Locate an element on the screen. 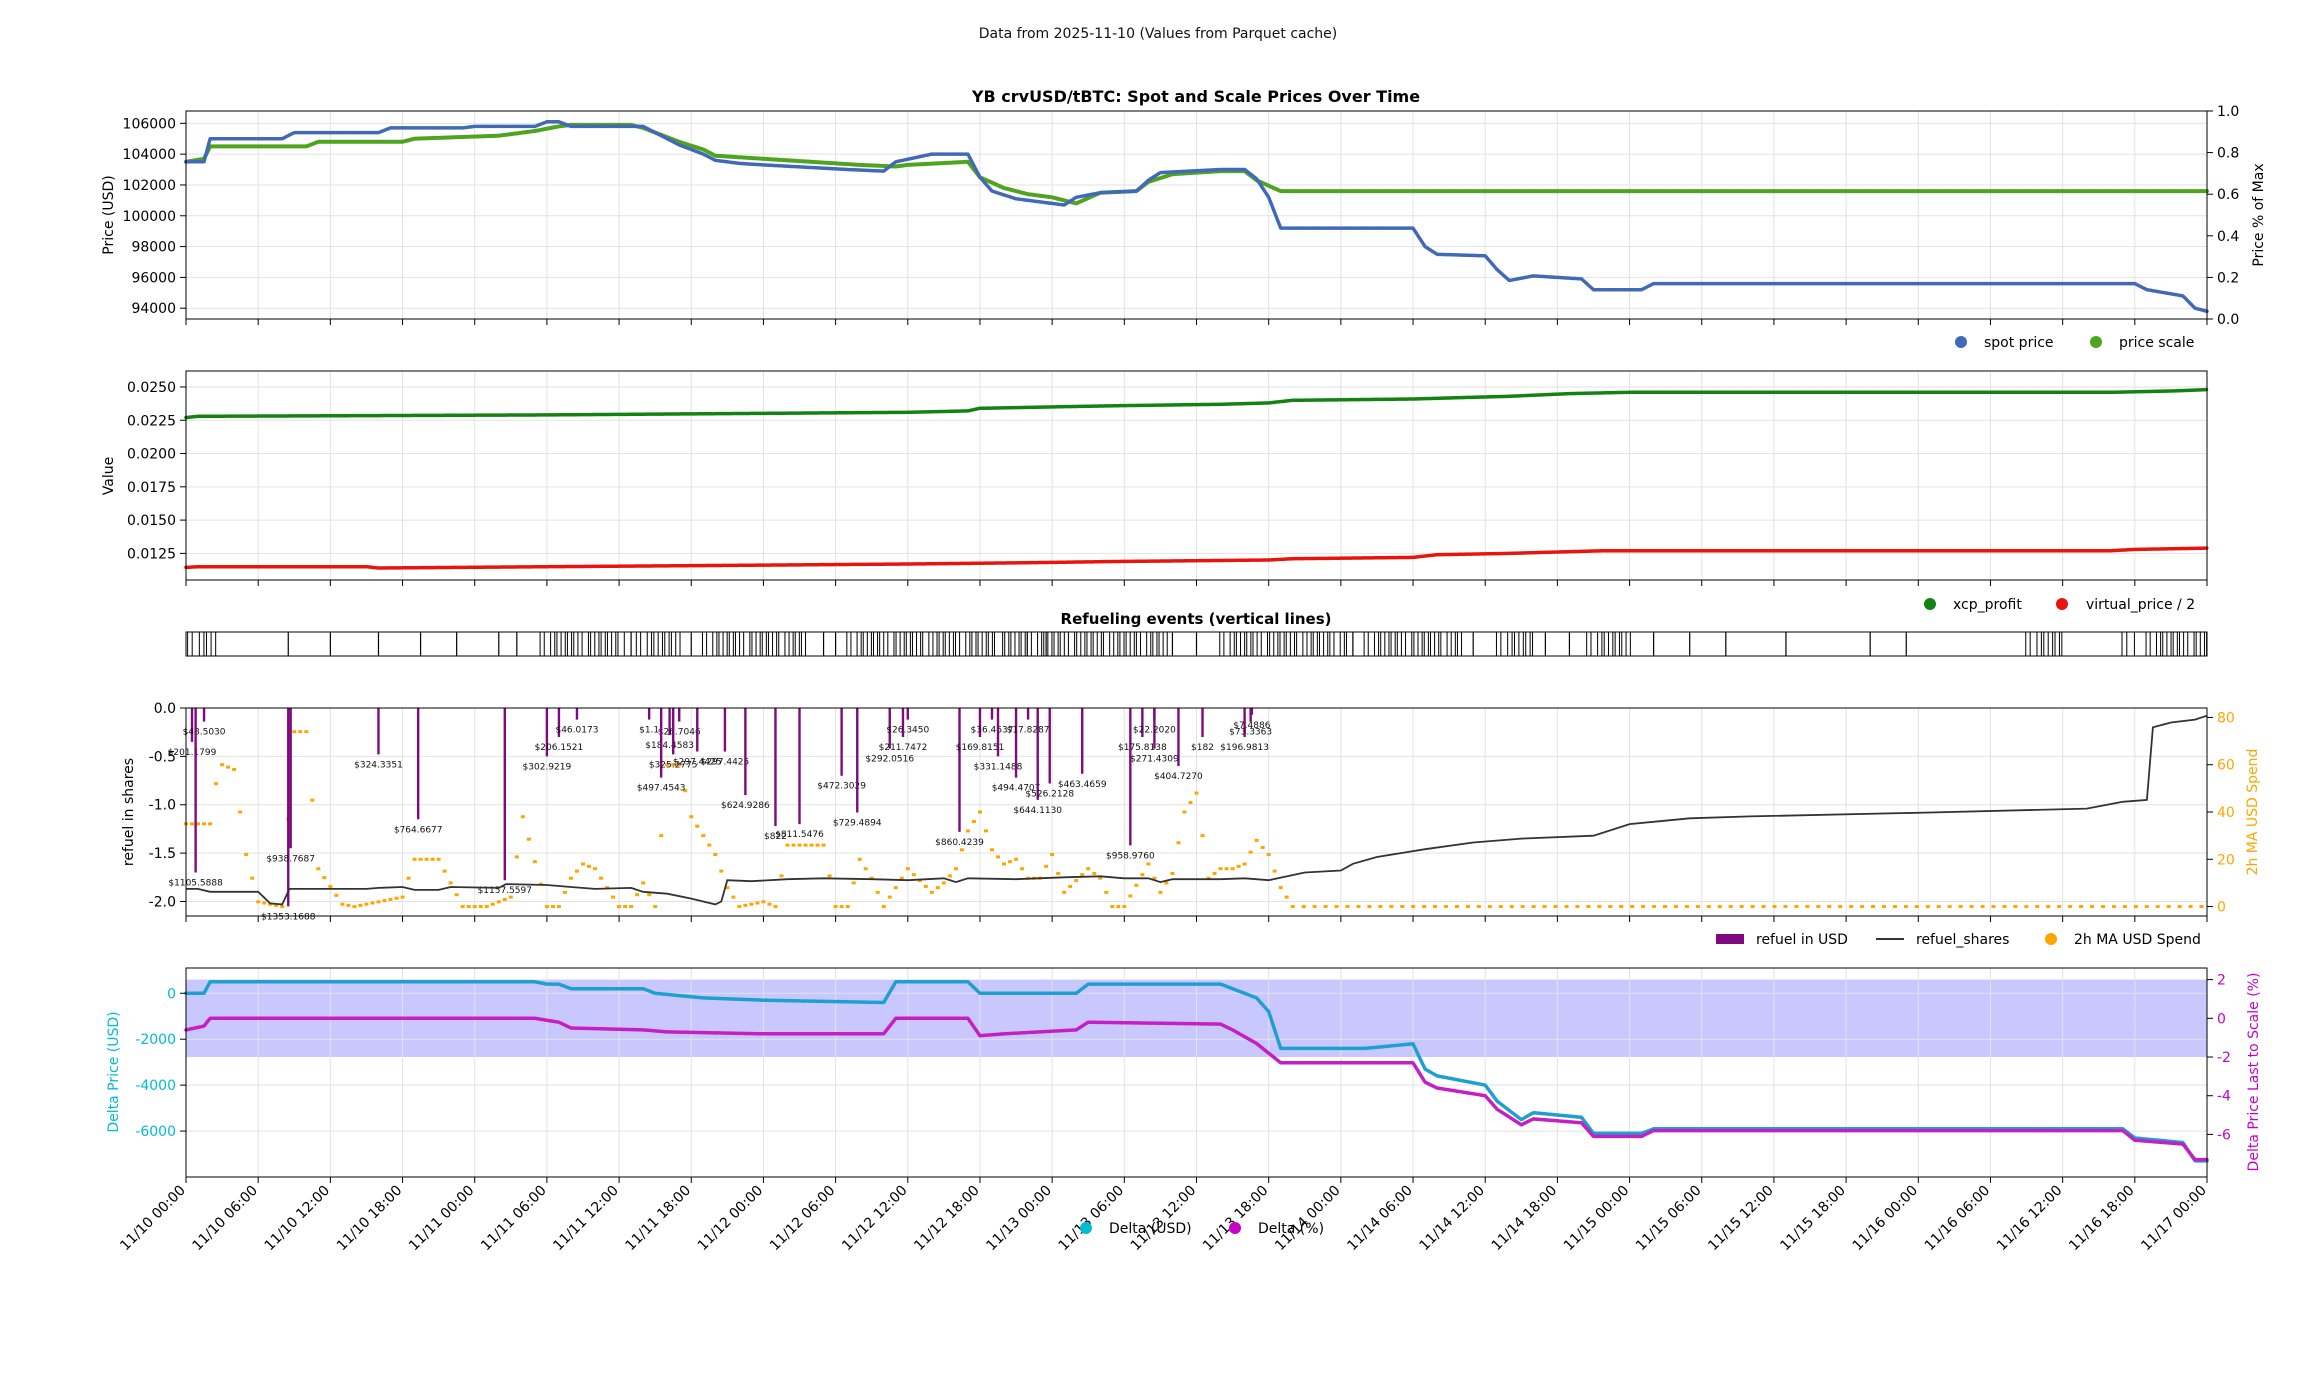  y-tick-label: -0.5 is located at coordinates (162, 757).